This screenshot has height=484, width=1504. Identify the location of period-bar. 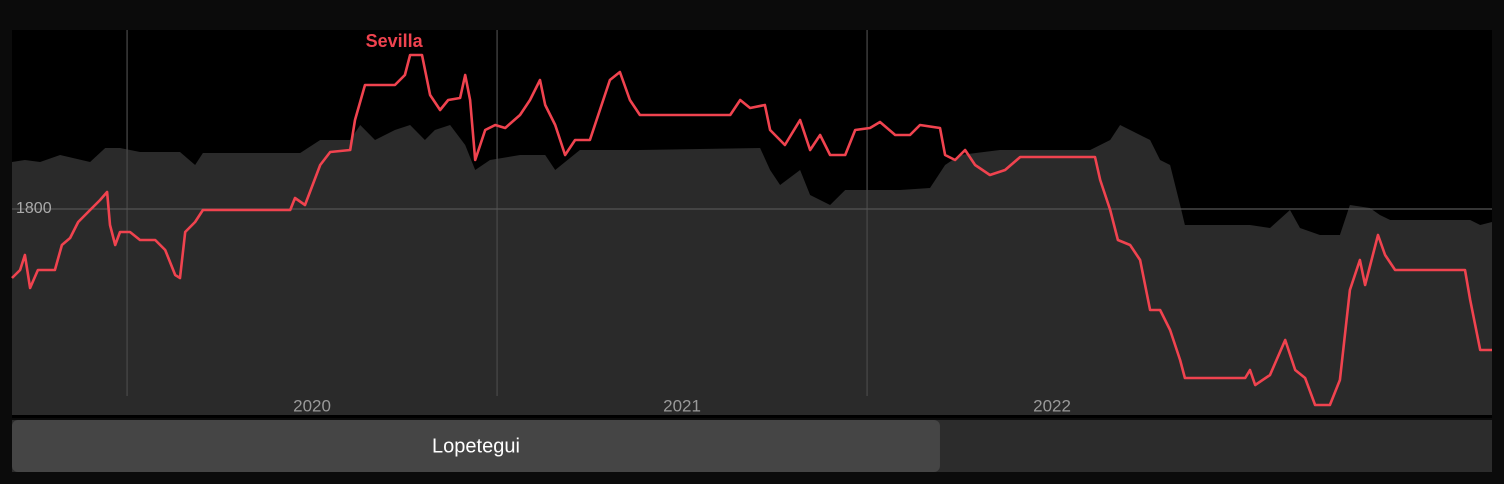
(476, 446).